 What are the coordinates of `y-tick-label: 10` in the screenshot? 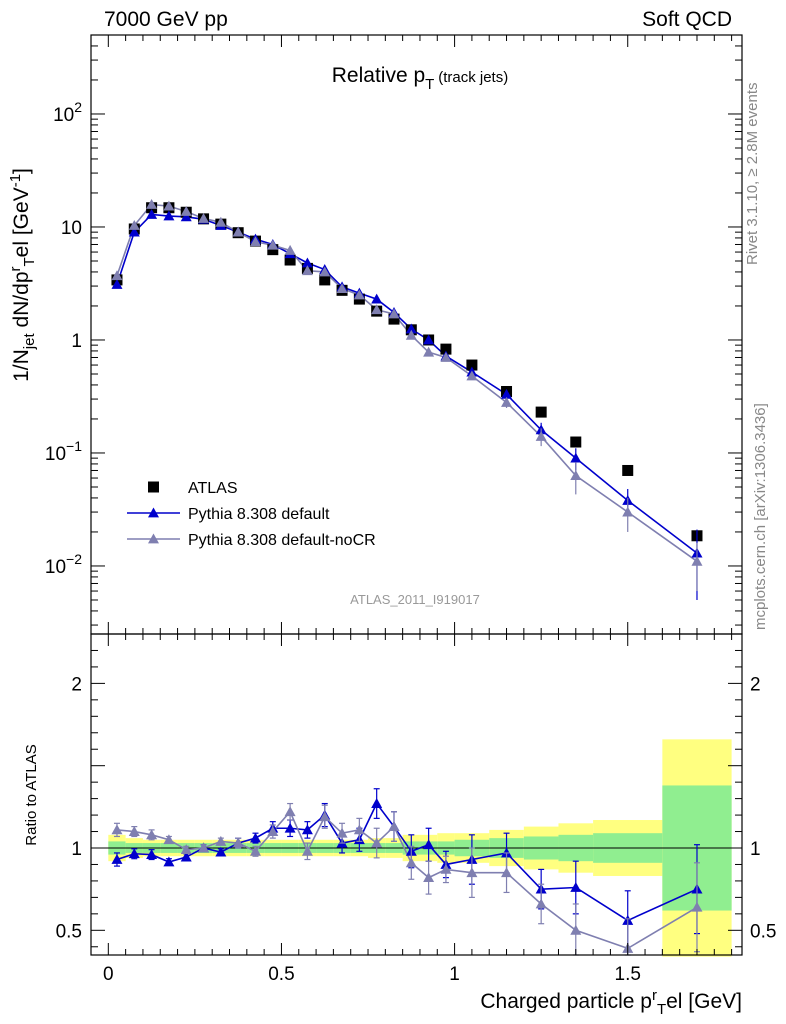 It's located at (71, 228).